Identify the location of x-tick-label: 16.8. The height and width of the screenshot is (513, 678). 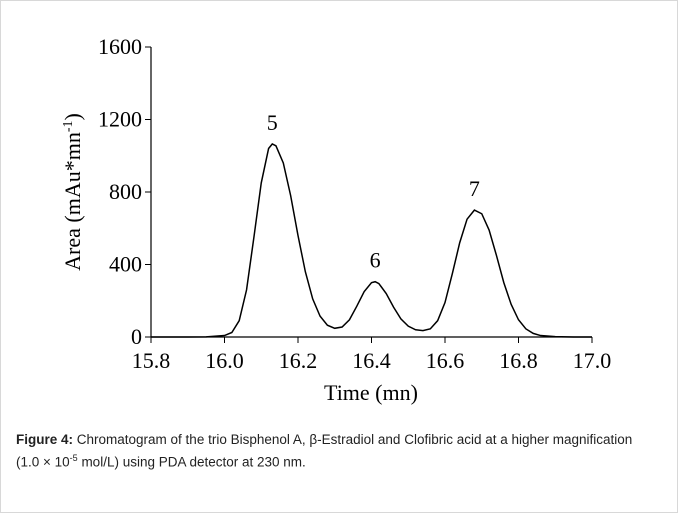
(518, 360).